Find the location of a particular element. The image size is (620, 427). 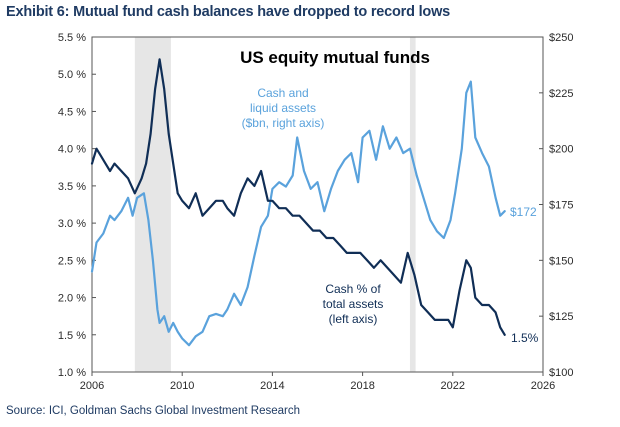

x-tick-label: 2006 is located at coordinates (92, 386).